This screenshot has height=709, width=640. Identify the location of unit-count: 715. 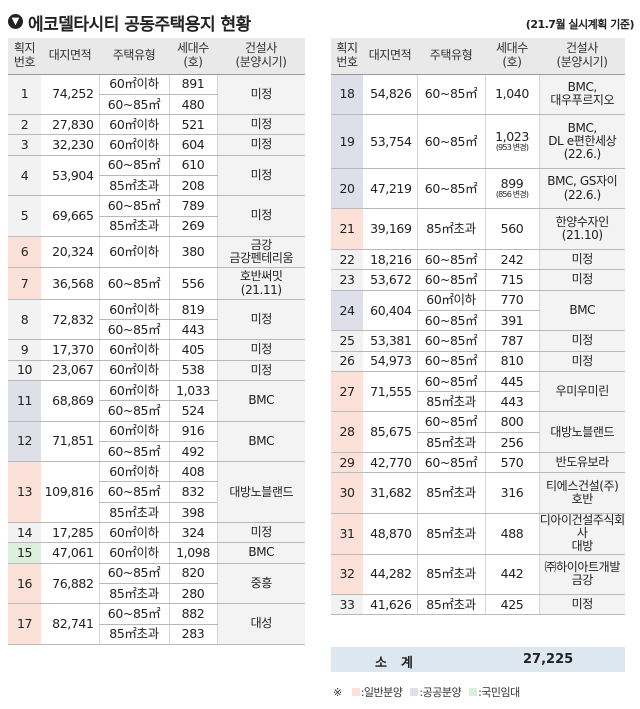
(511, 280).